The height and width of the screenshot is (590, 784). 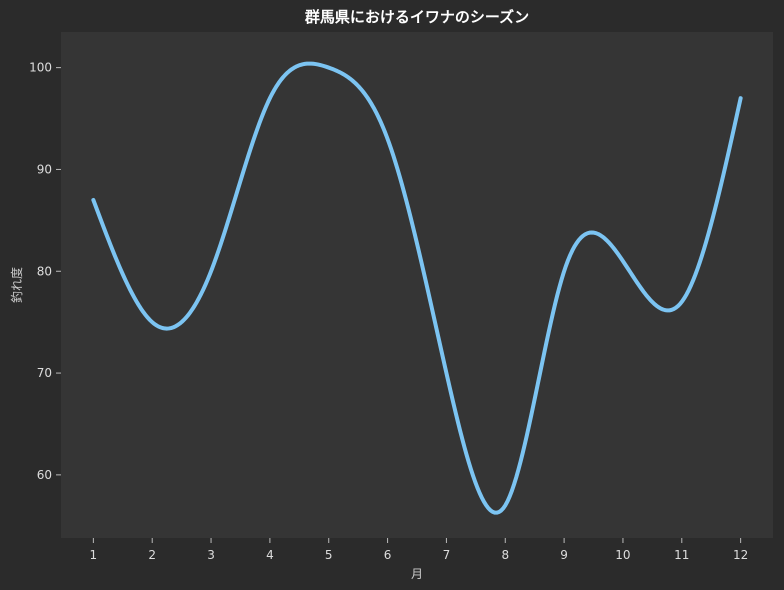 I want to click on x-tick-label: 1, so click(x=94, y=555).